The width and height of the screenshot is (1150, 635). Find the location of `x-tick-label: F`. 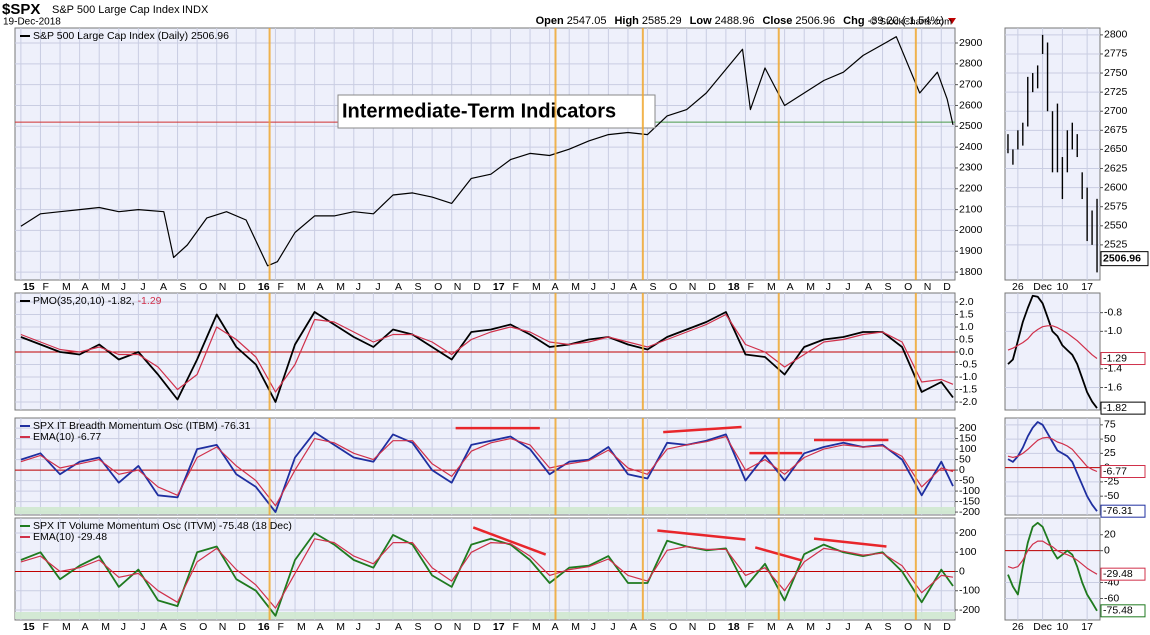

x-tick-label: F is located at coordinates (280, 627).